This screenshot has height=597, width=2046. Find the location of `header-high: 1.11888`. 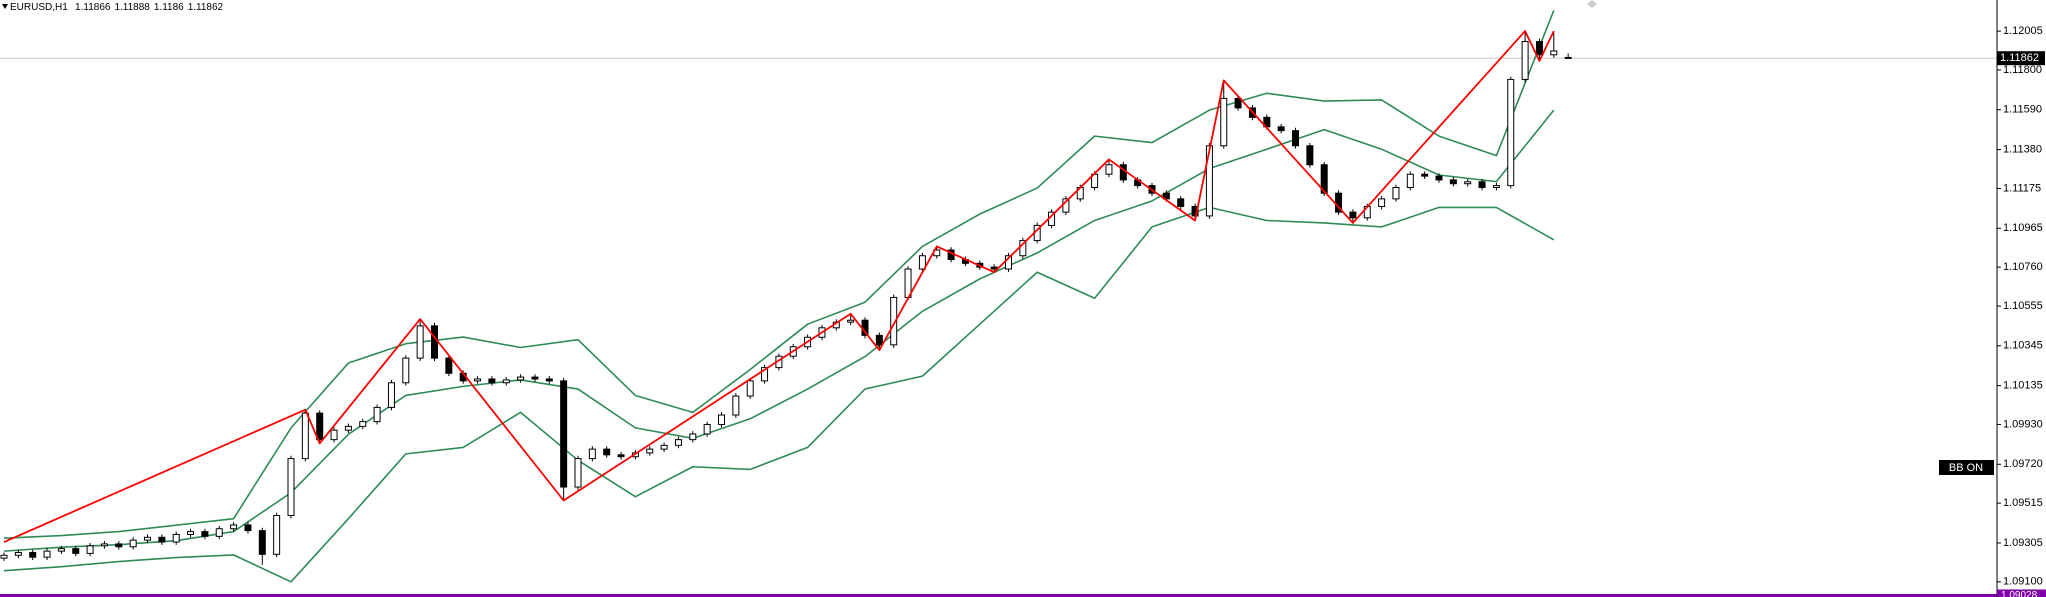

header-high: 1.11888 is located at coordinates (132, 7).